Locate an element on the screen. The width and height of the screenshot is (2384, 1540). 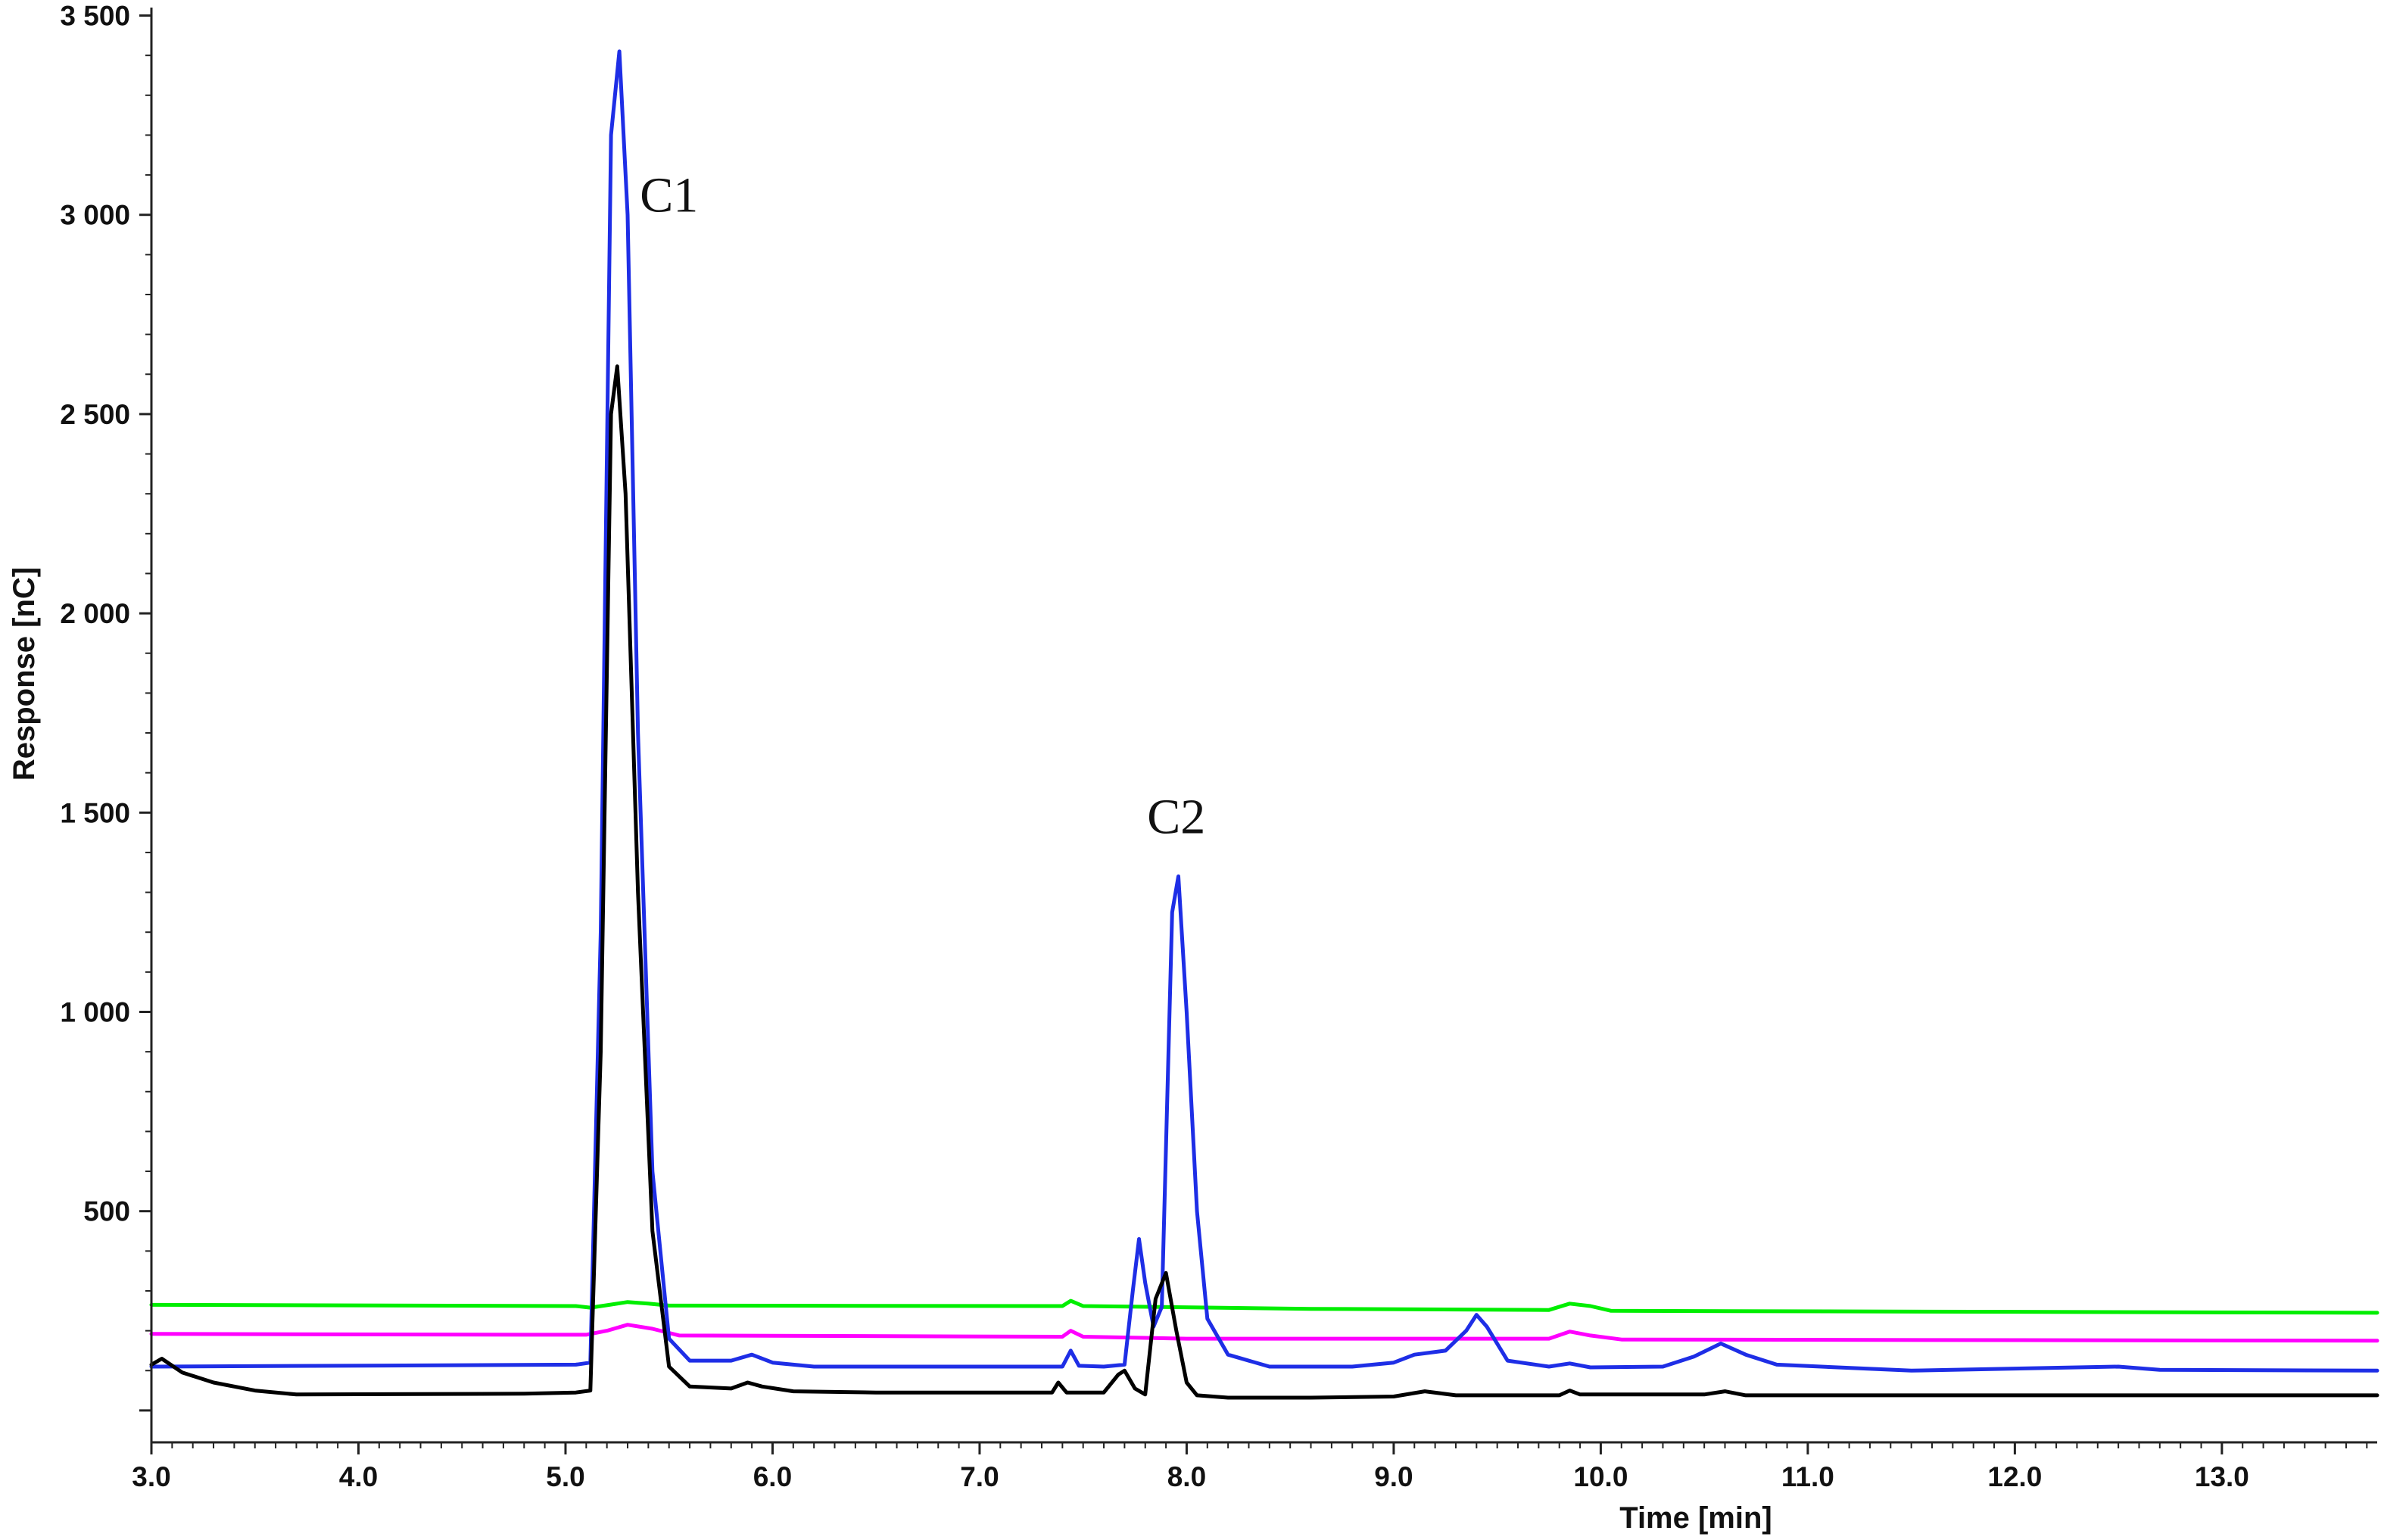
x-tick-label: 9.0 is located at coordinates (1393, 1477).